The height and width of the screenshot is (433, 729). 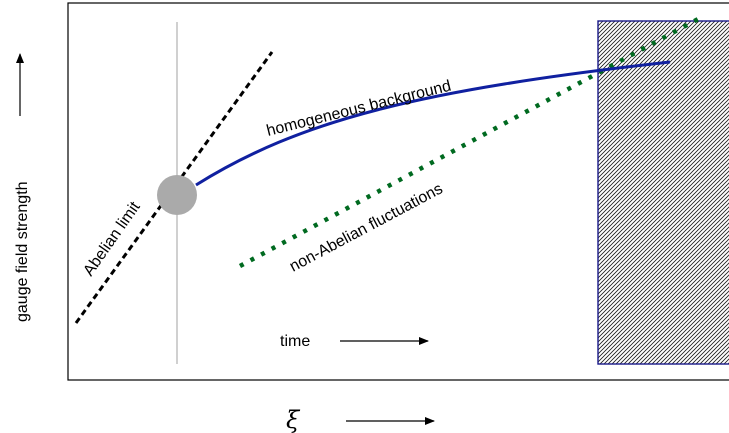 I want to click on hatched-region, so click(x=663, y=192).